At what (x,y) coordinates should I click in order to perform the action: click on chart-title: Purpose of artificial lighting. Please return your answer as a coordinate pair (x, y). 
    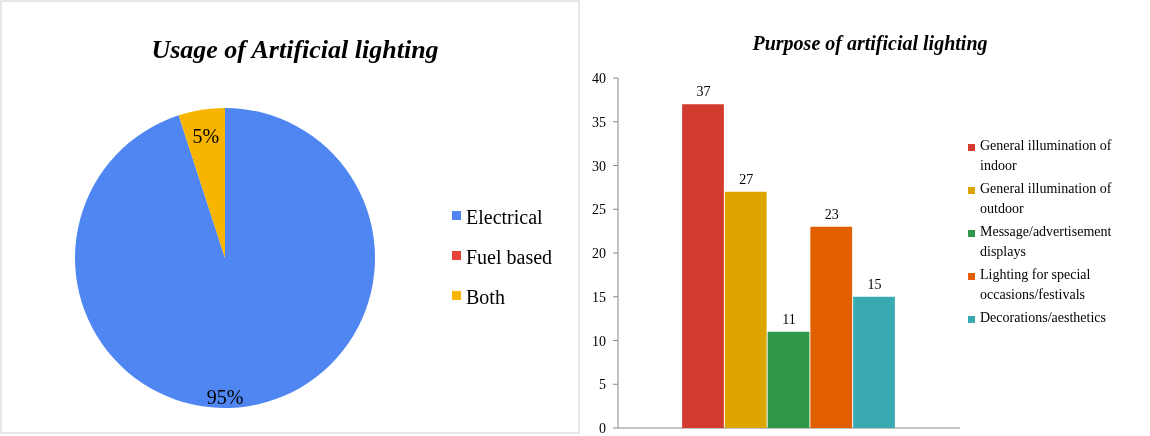
    Looking at the image, I should click on (869, 43).